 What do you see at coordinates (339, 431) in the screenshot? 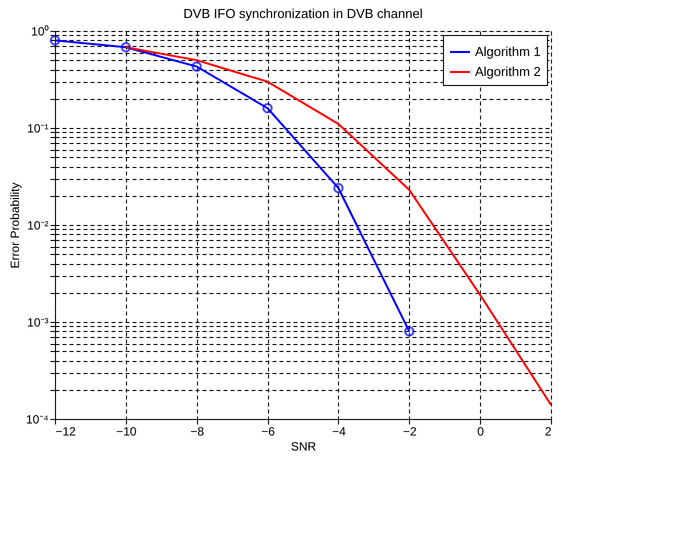
I see `x-tick-label: −4` at bounding box center [339, 431].